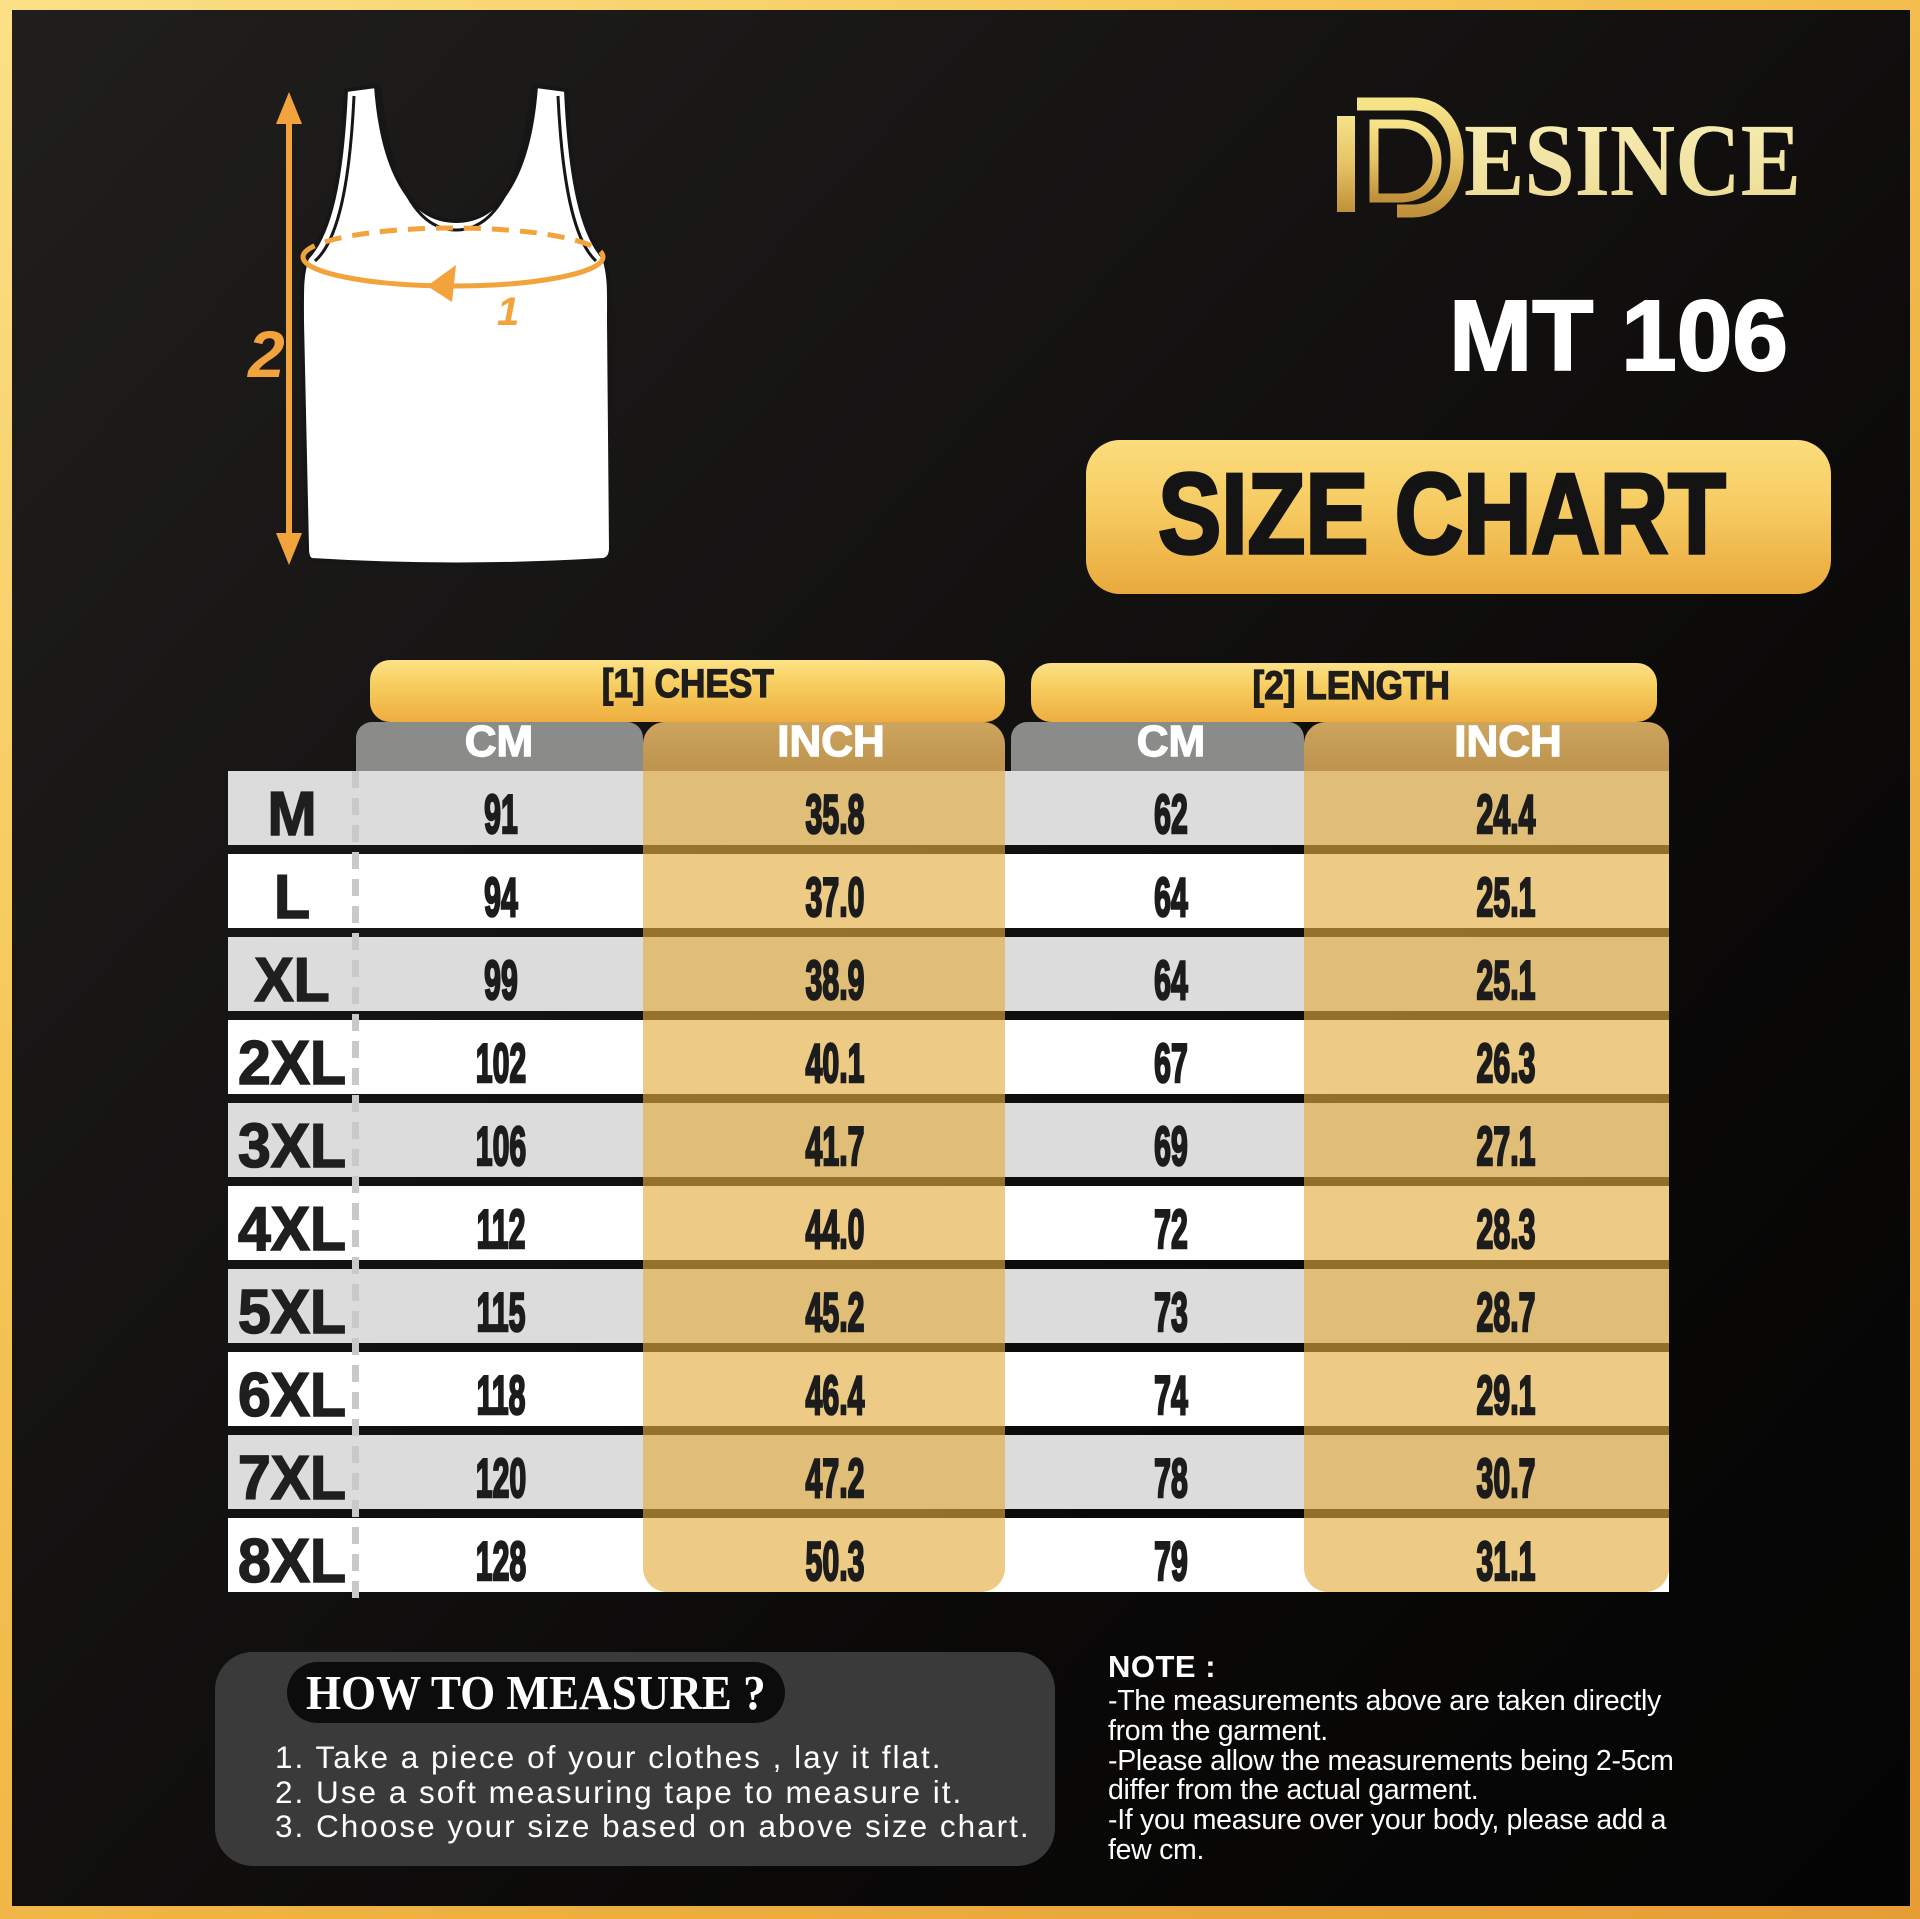 The image size is (1920, 1919). What do you see at coordinates (265, 354) in the screenshot?
I see `svg-text: 2` at bounding box center [265, 354].